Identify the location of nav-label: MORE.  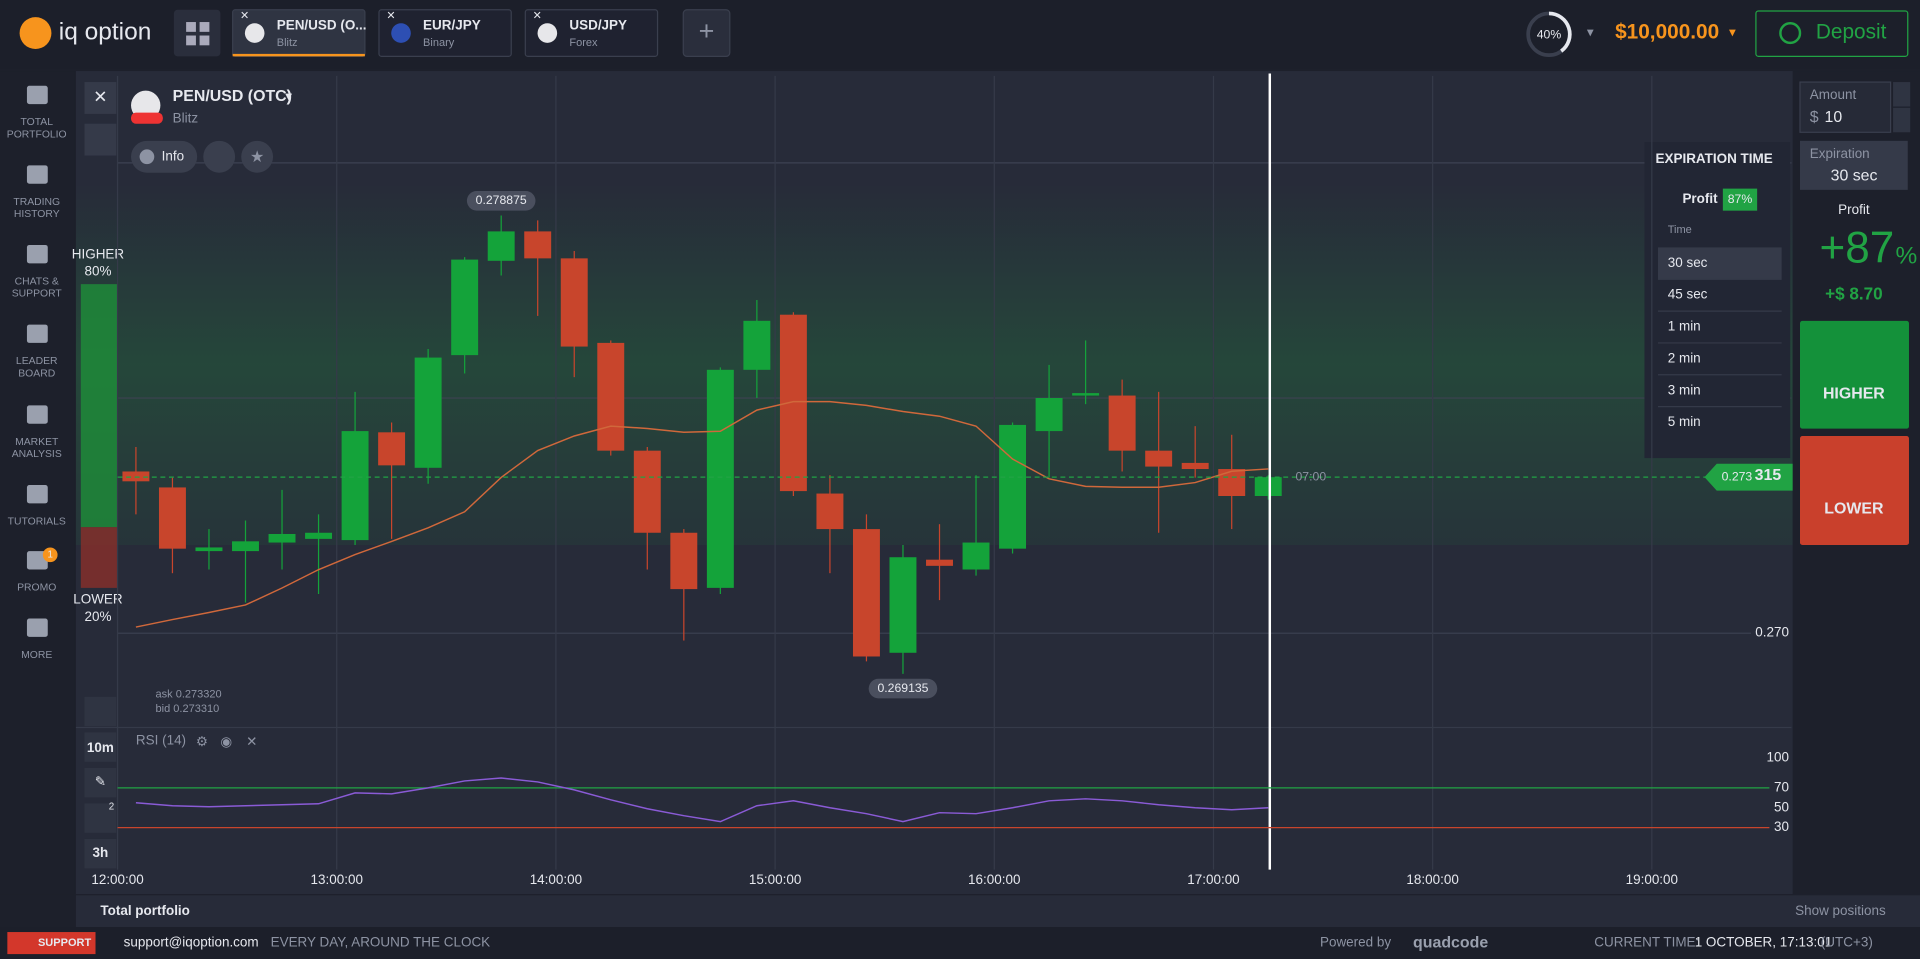
(36, 655).